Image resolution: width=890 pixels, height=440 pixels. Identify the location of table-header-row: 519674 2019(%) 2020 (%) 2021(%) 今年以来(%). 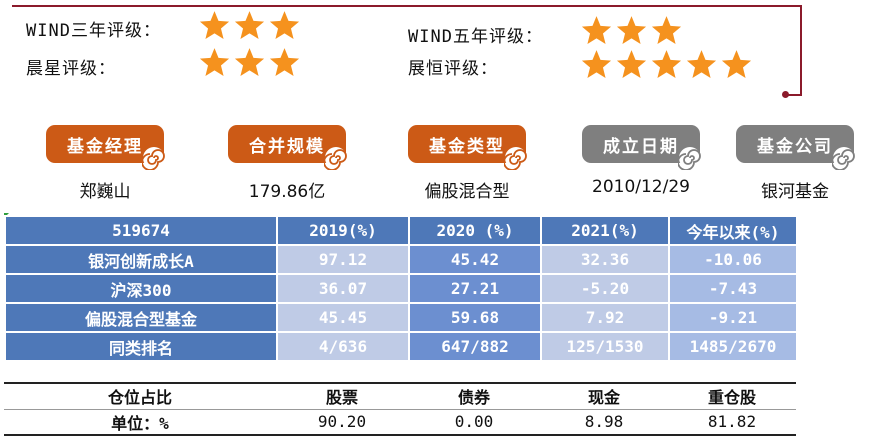
(401, 230).